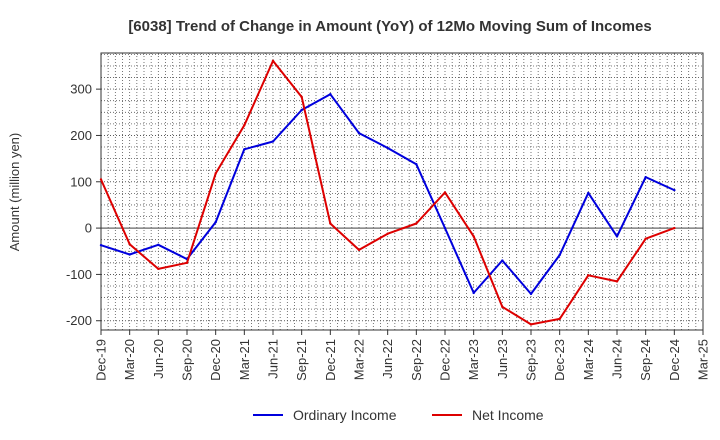  I want to click on x-tick-label: Jun-24, so click(617, 359).